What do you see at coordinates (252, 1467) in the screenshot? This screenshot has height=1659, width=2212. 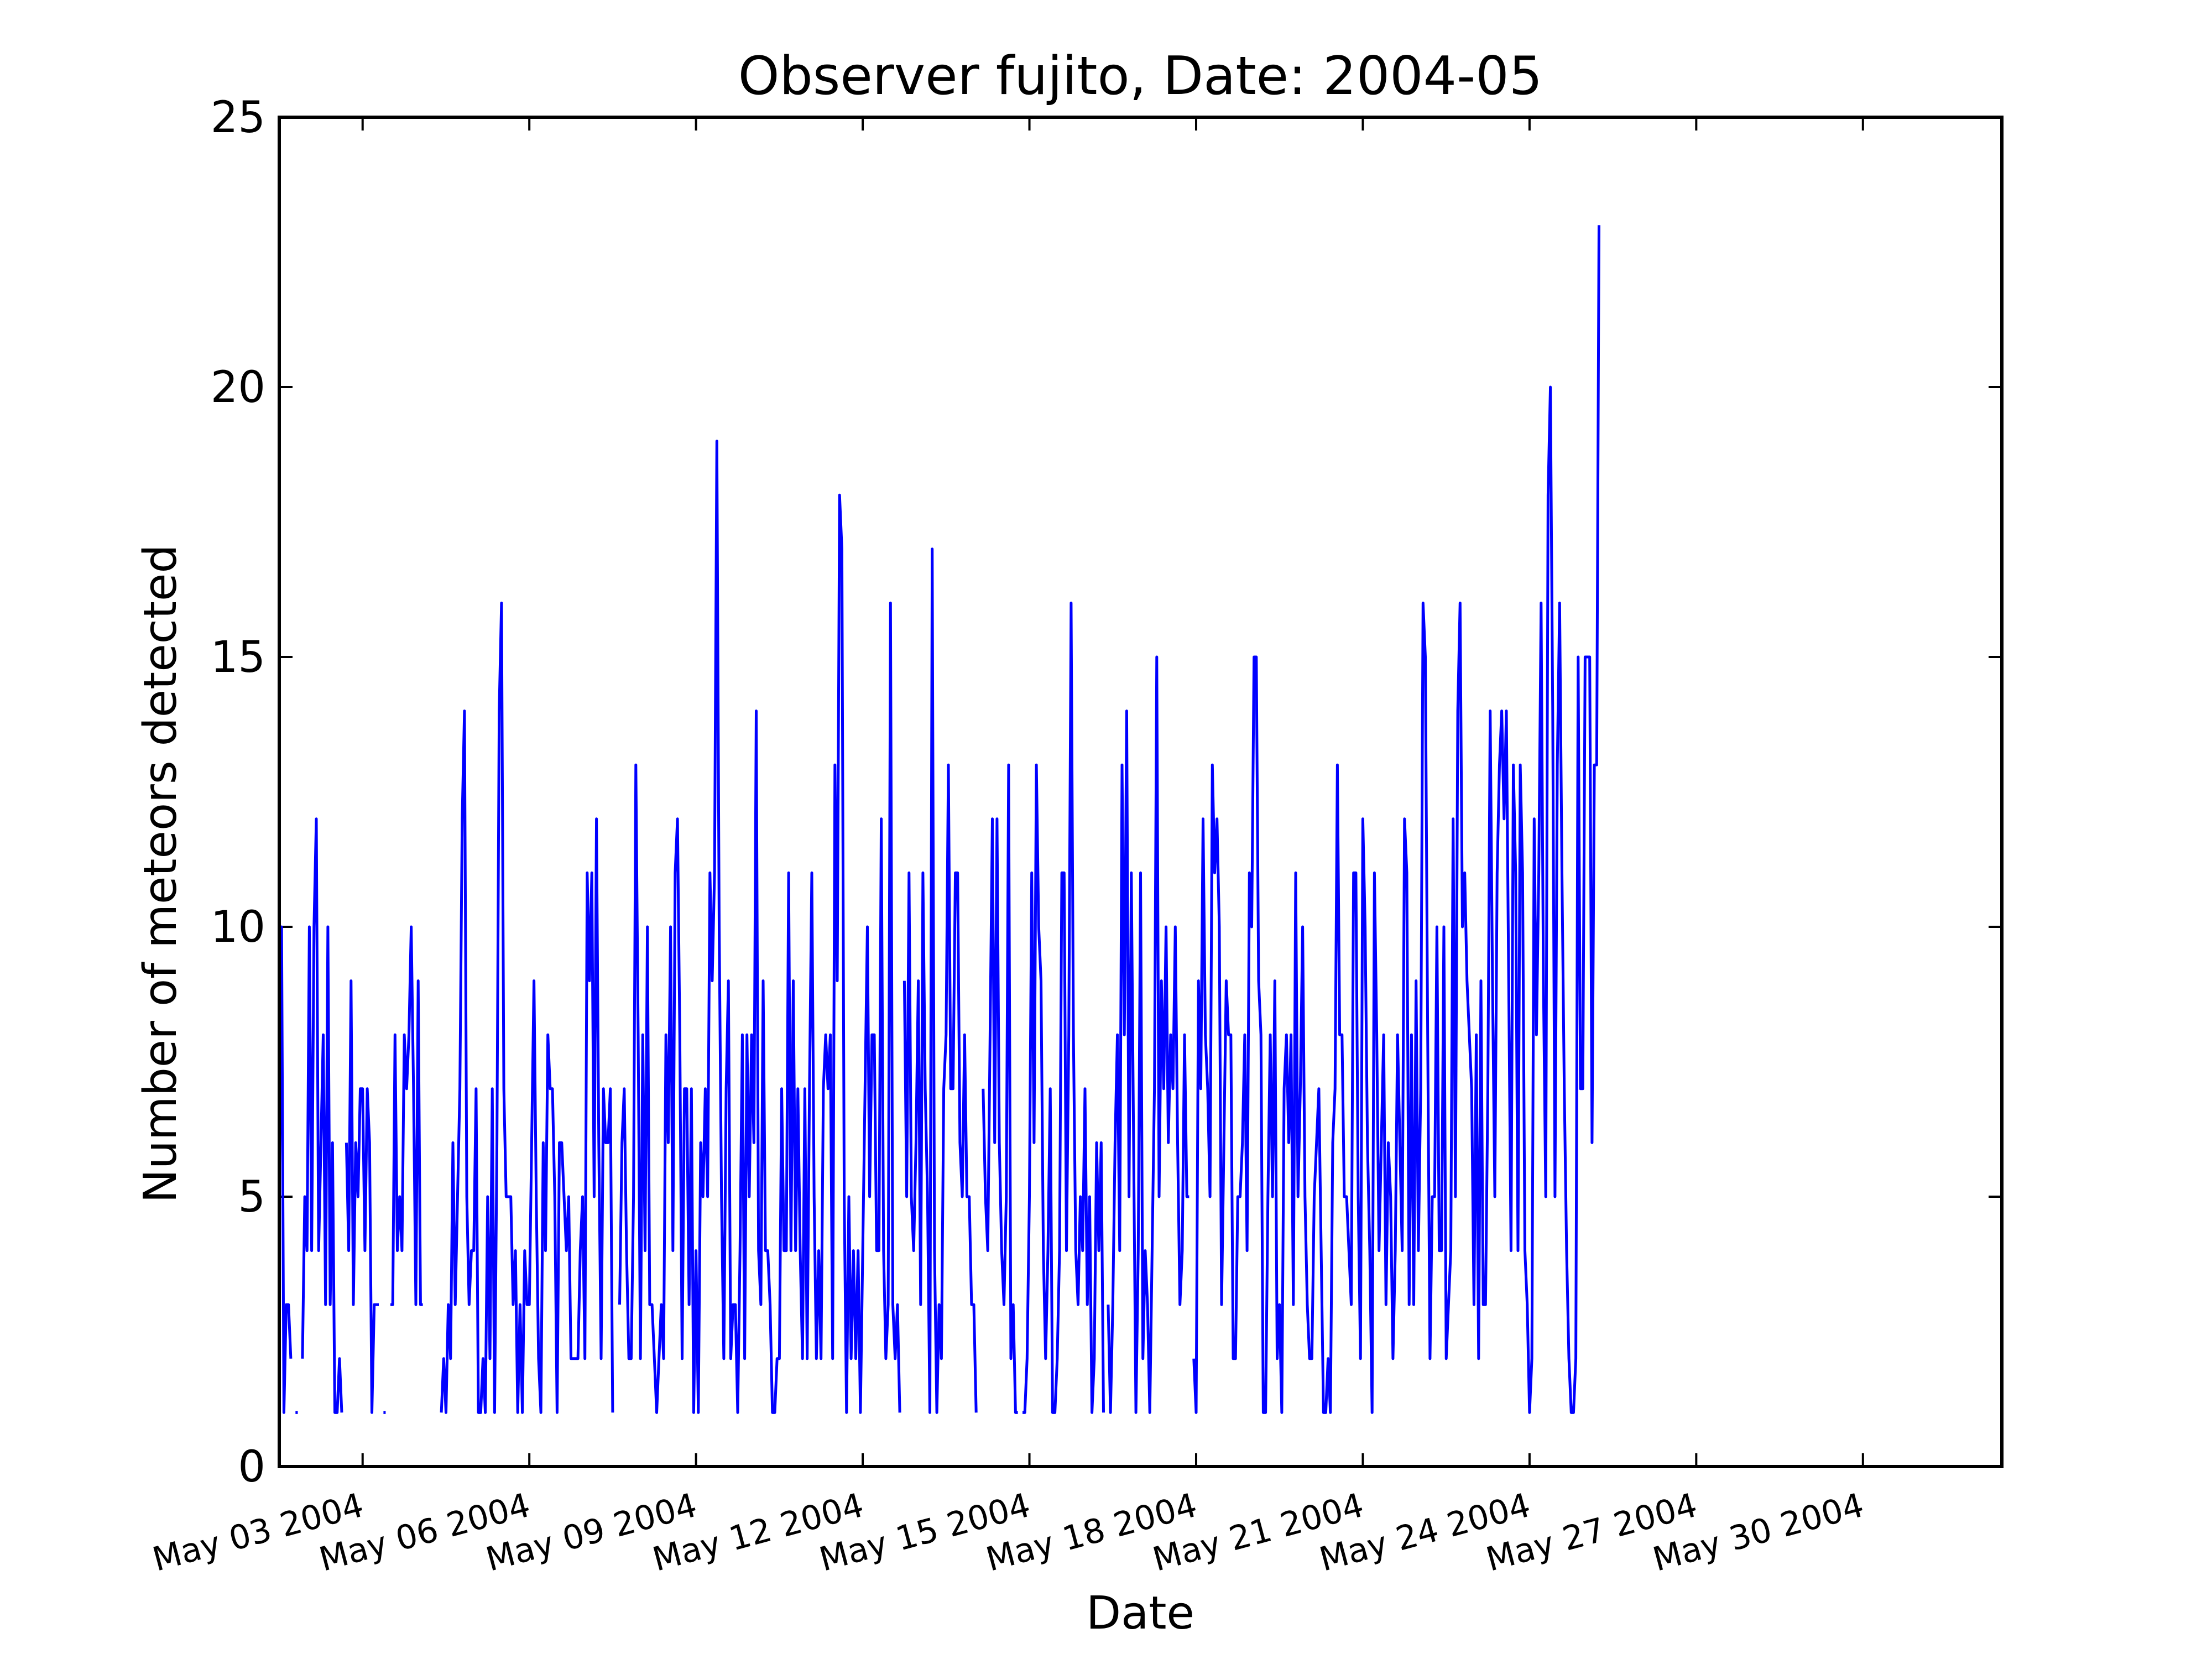 I see `y-tick-label: 0` at bounding box center [252, 1467].